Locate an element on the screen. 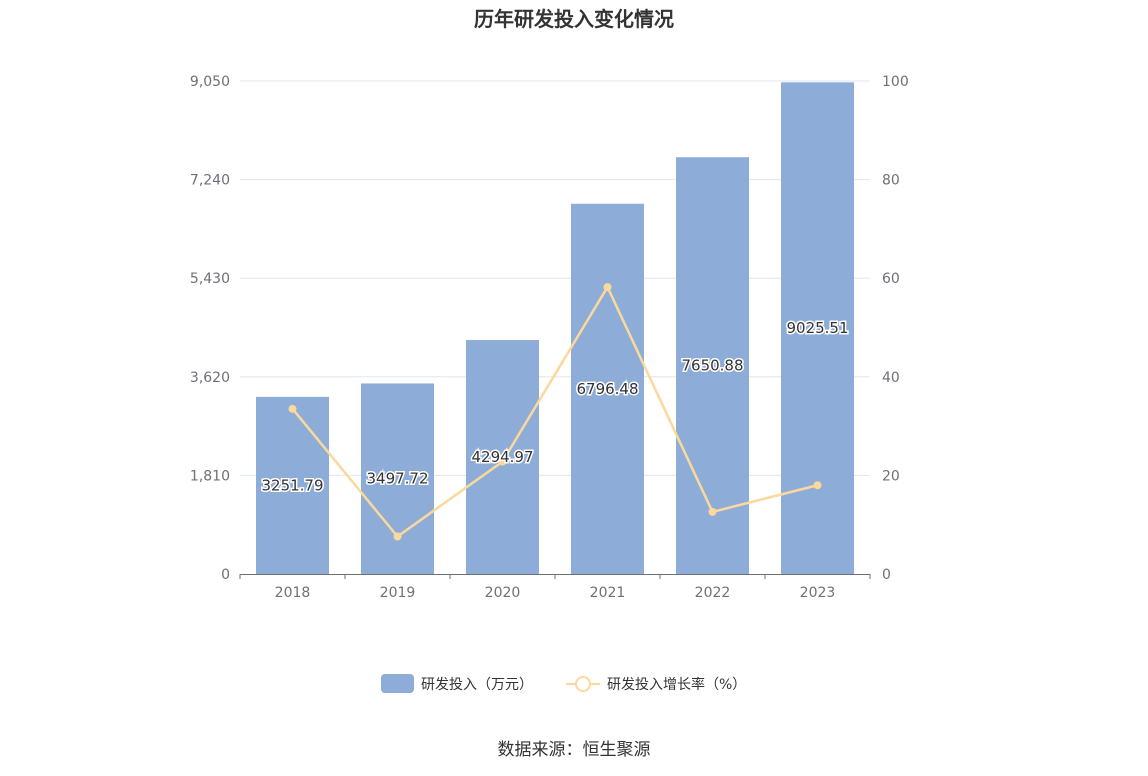 Image resolution: width=1148 pixels, height=776 pixels. y-right-tick-label: 0 is located at coordinates (886, 575).